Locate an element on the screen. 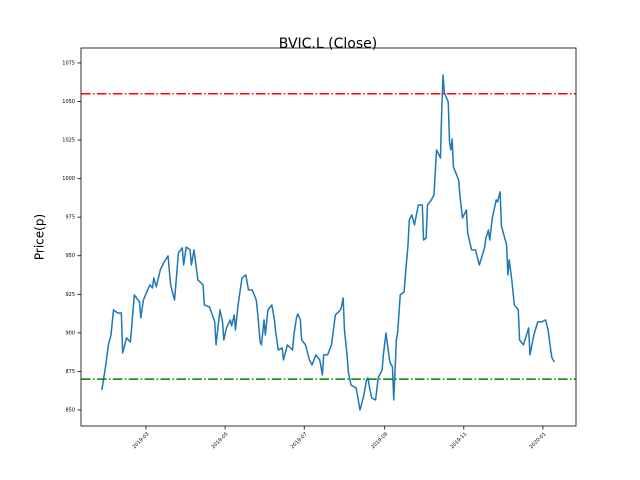 The height and width of the screenshot is (480, 640). y-tick-label: 975 is located at coordinates (70, 218).